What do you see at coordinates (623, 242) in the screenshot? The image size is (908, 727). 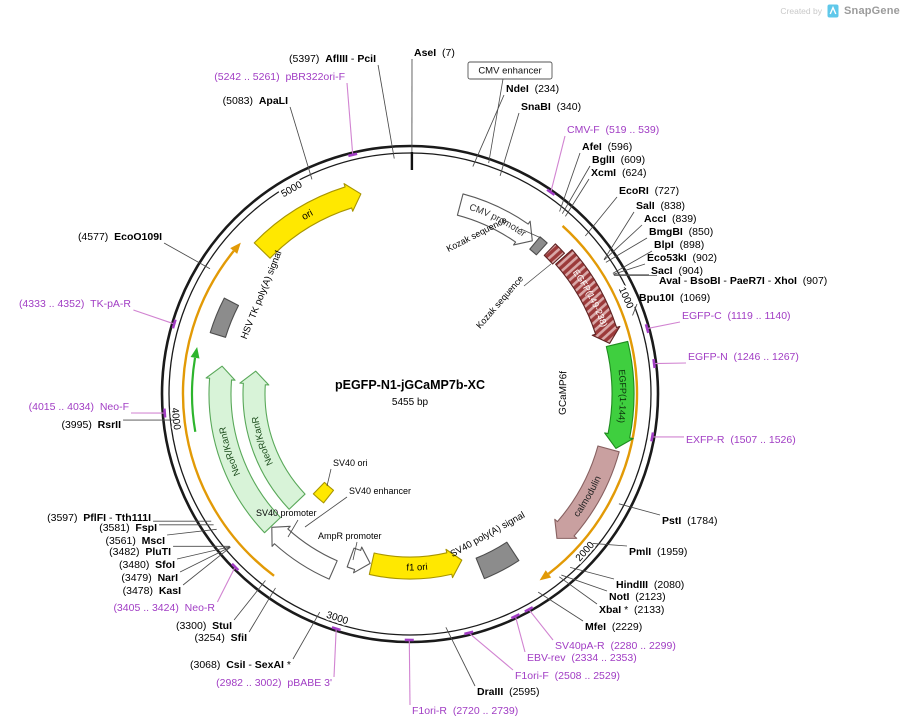 I see `site-leader-acci` at bounding box center [623, 242].